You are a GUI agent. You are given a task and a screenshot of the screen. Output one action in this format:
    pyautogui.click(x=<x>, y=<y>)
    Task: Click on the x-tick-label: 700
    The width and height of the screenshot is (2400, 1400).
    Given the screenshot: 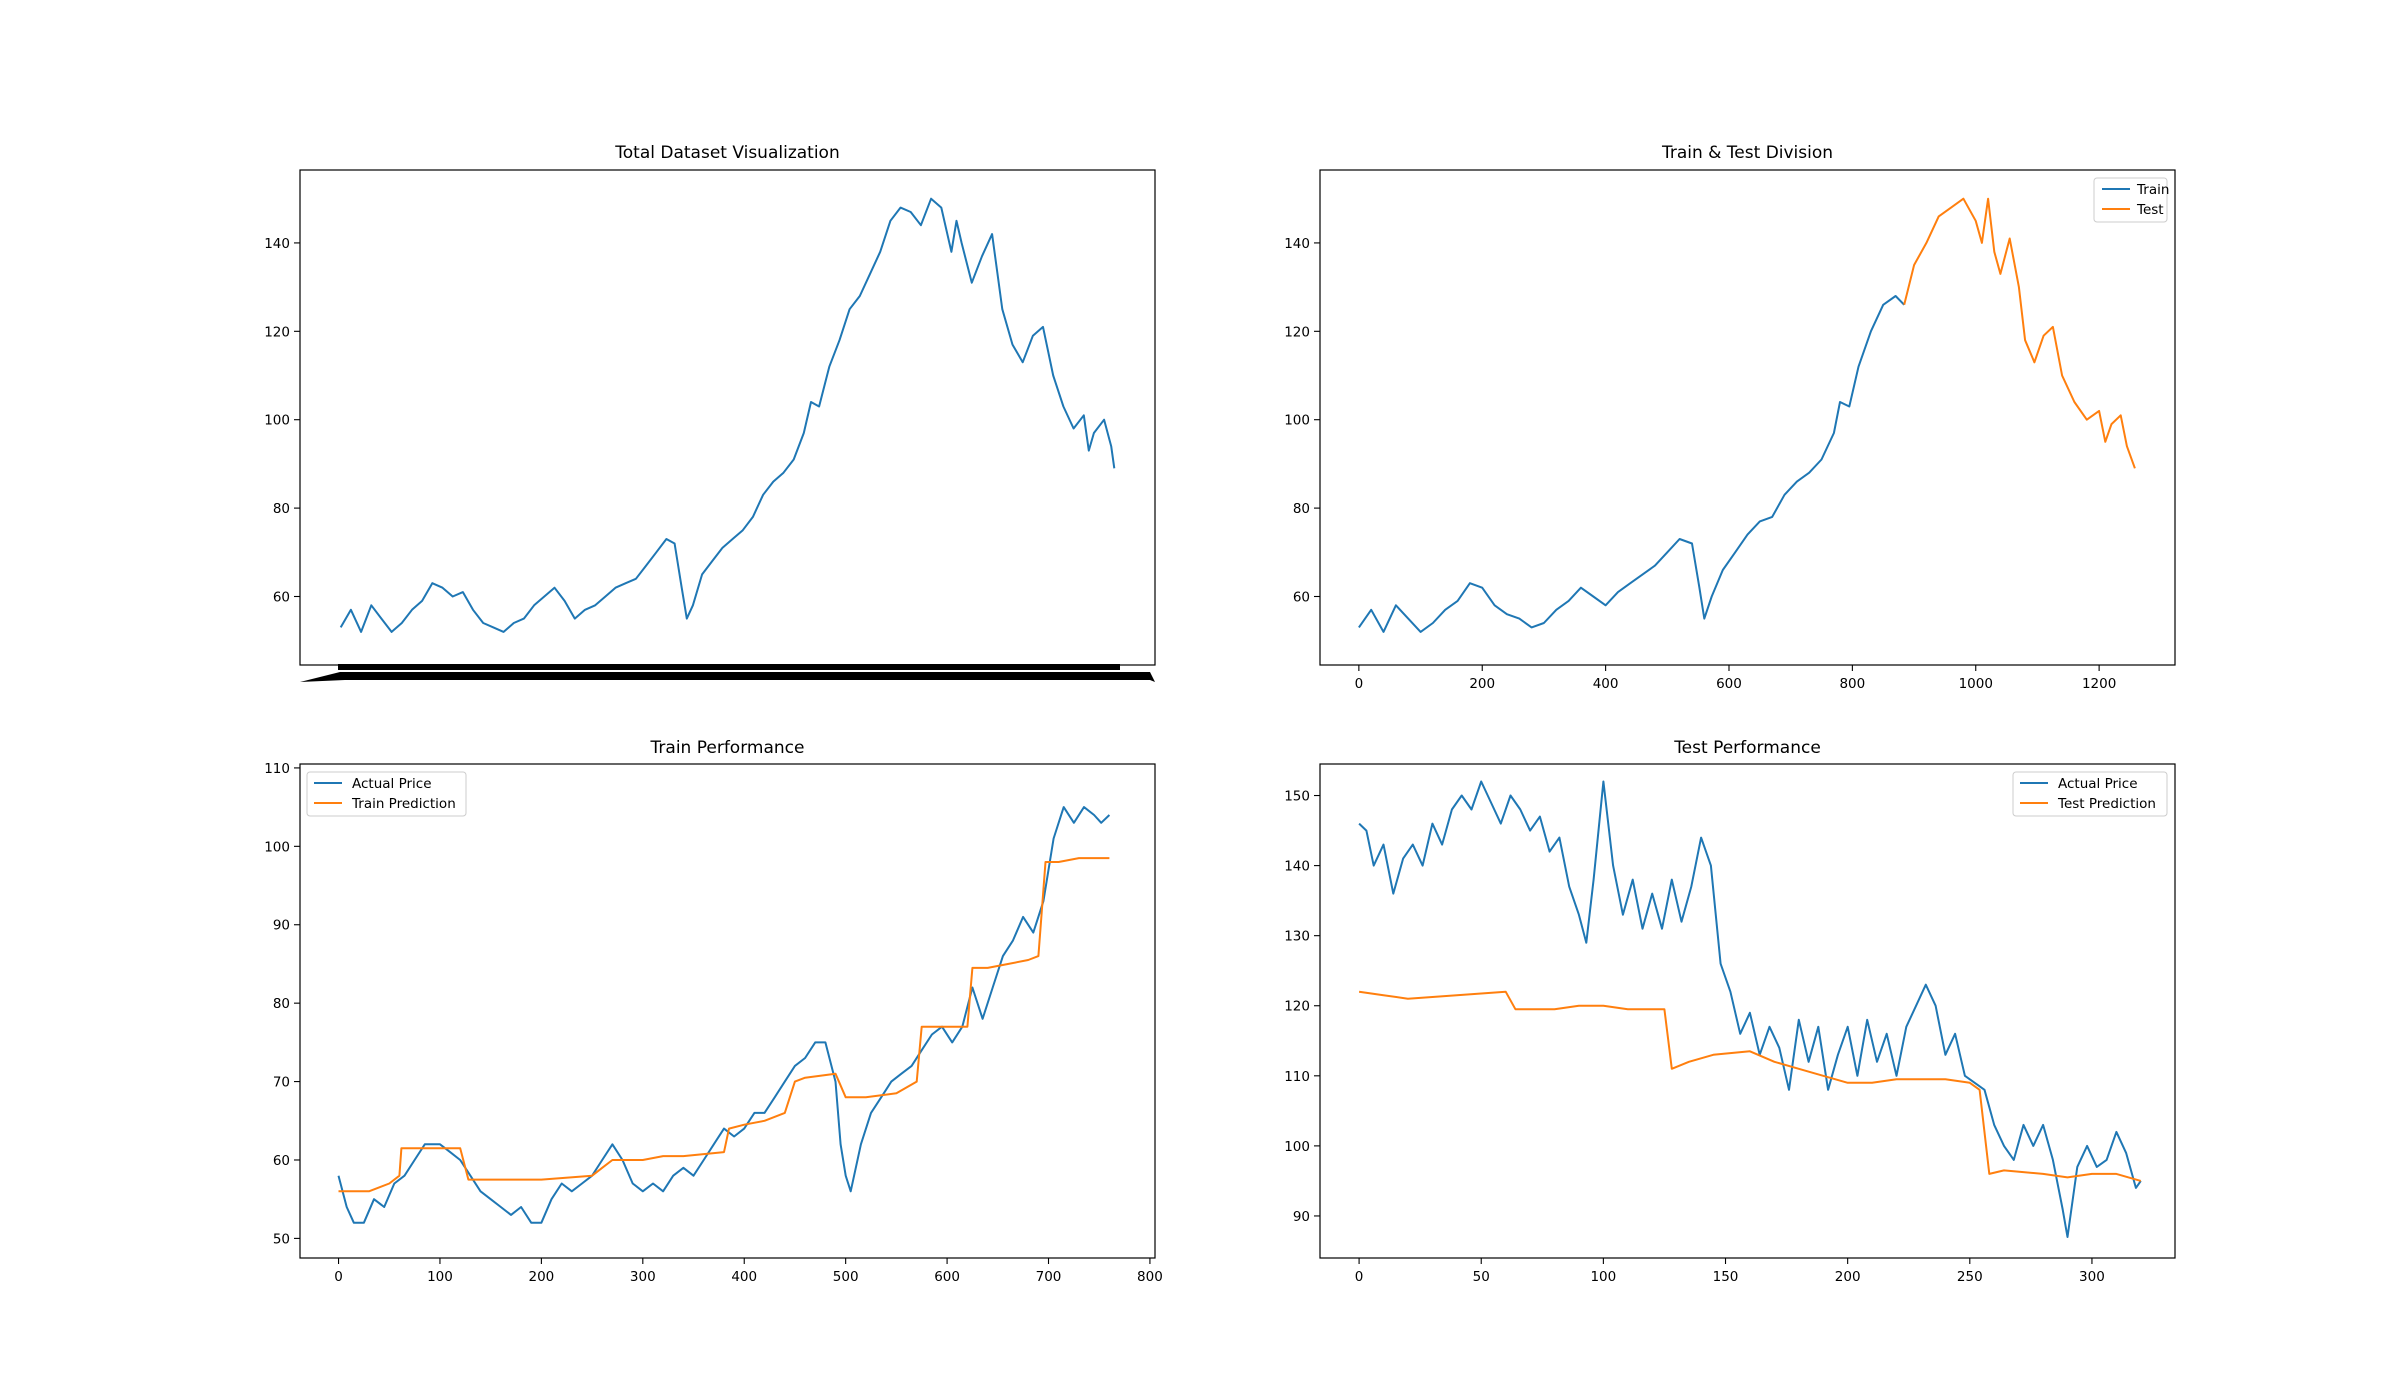 What is the action you would take?
    pyautogui.click(x=1049, y=1277)
    